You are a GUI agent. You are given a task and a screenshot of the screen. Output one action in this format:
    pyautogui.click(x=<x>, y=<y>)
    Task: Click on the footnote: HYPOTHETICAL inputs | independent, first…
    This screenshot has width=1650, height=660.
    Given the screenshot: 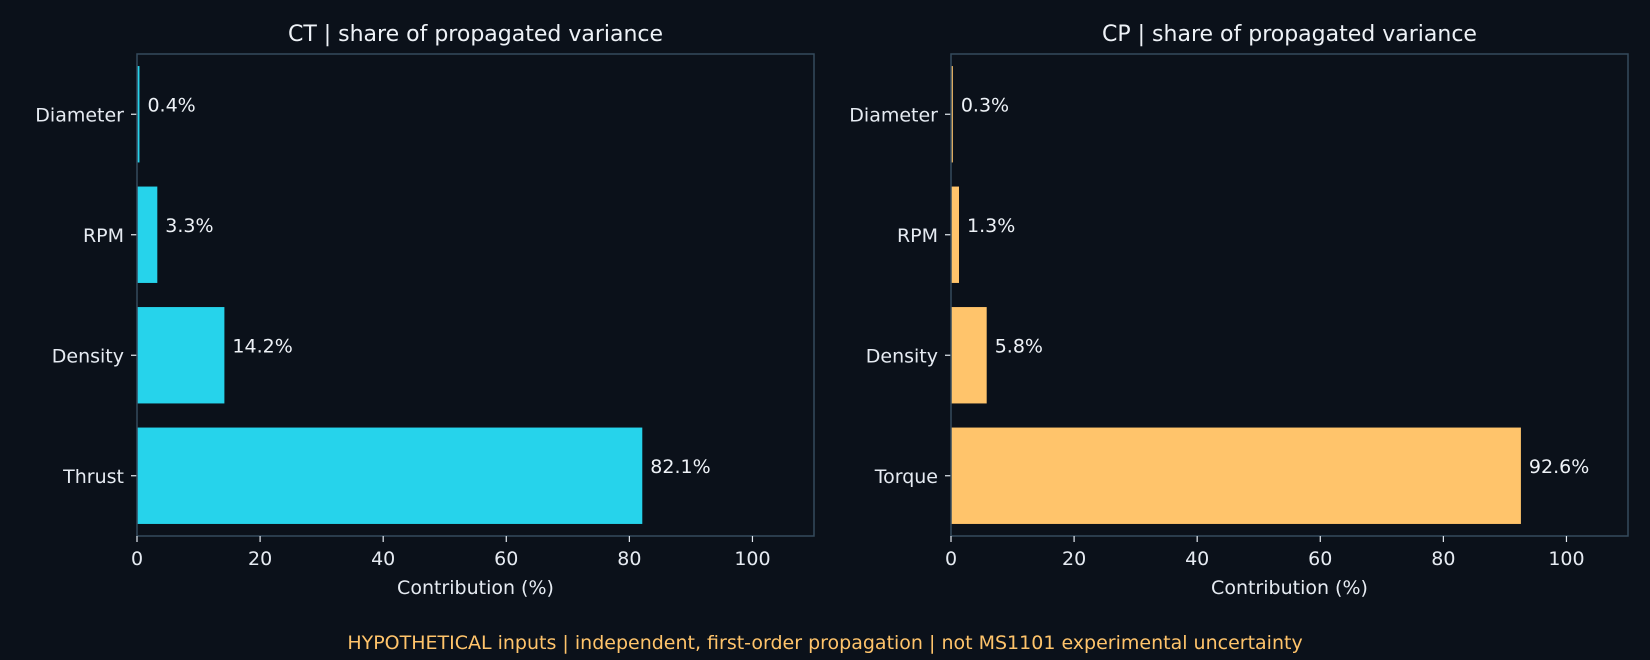 What is the action you would take?
    pyautogui.click(x=824, y=643)
    